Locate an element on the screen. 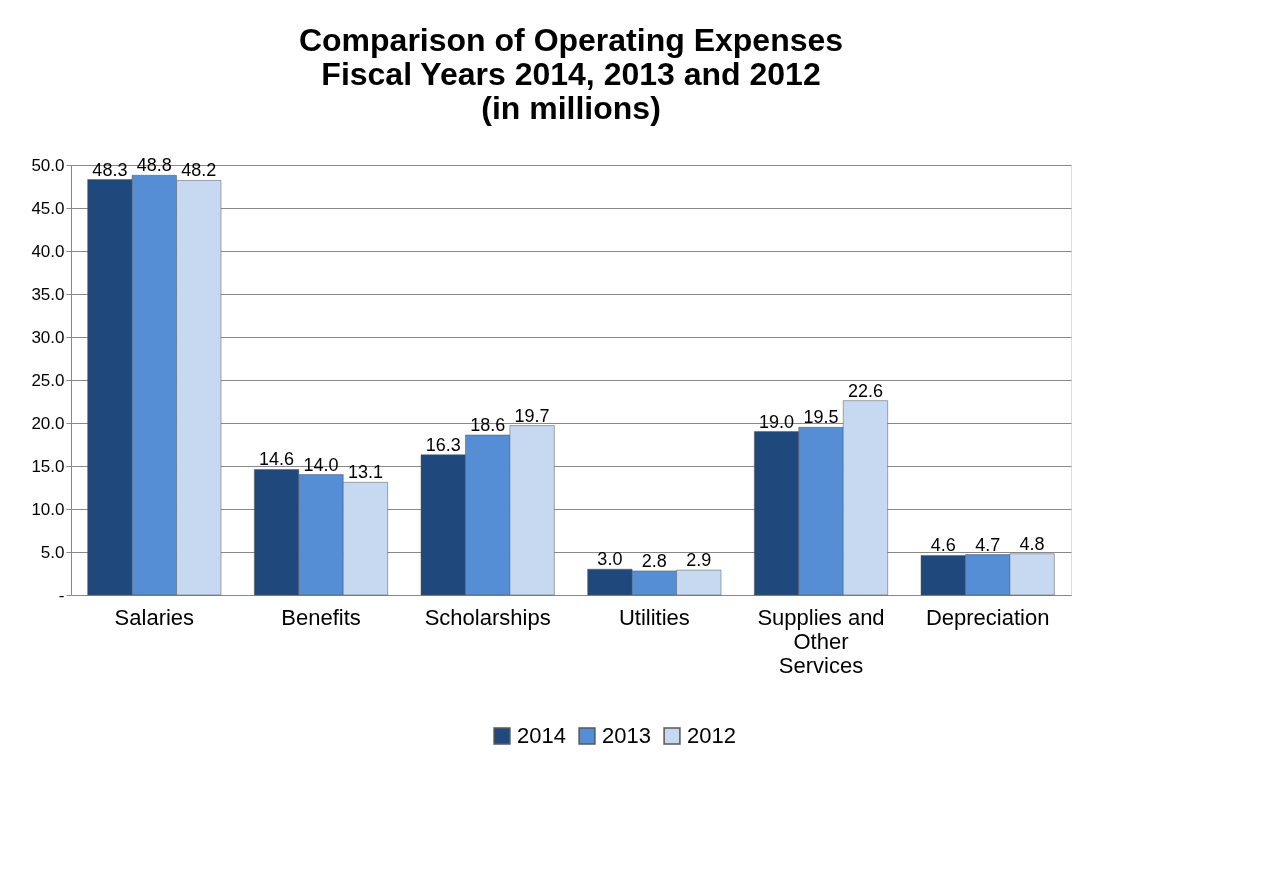  y-tick-label: 45.0 is located at coordinates (48, 208).